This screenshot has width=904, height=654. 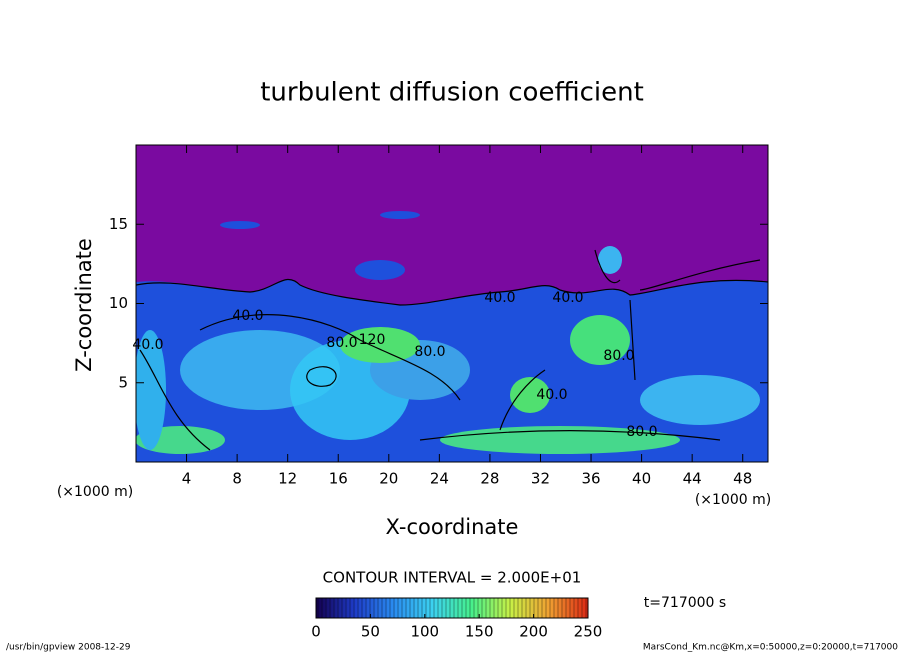 What do you see at coordinates (316, 632) in the screenshot?
I see `colorbar-tick-label: 0` at bounding box center [316, 632].